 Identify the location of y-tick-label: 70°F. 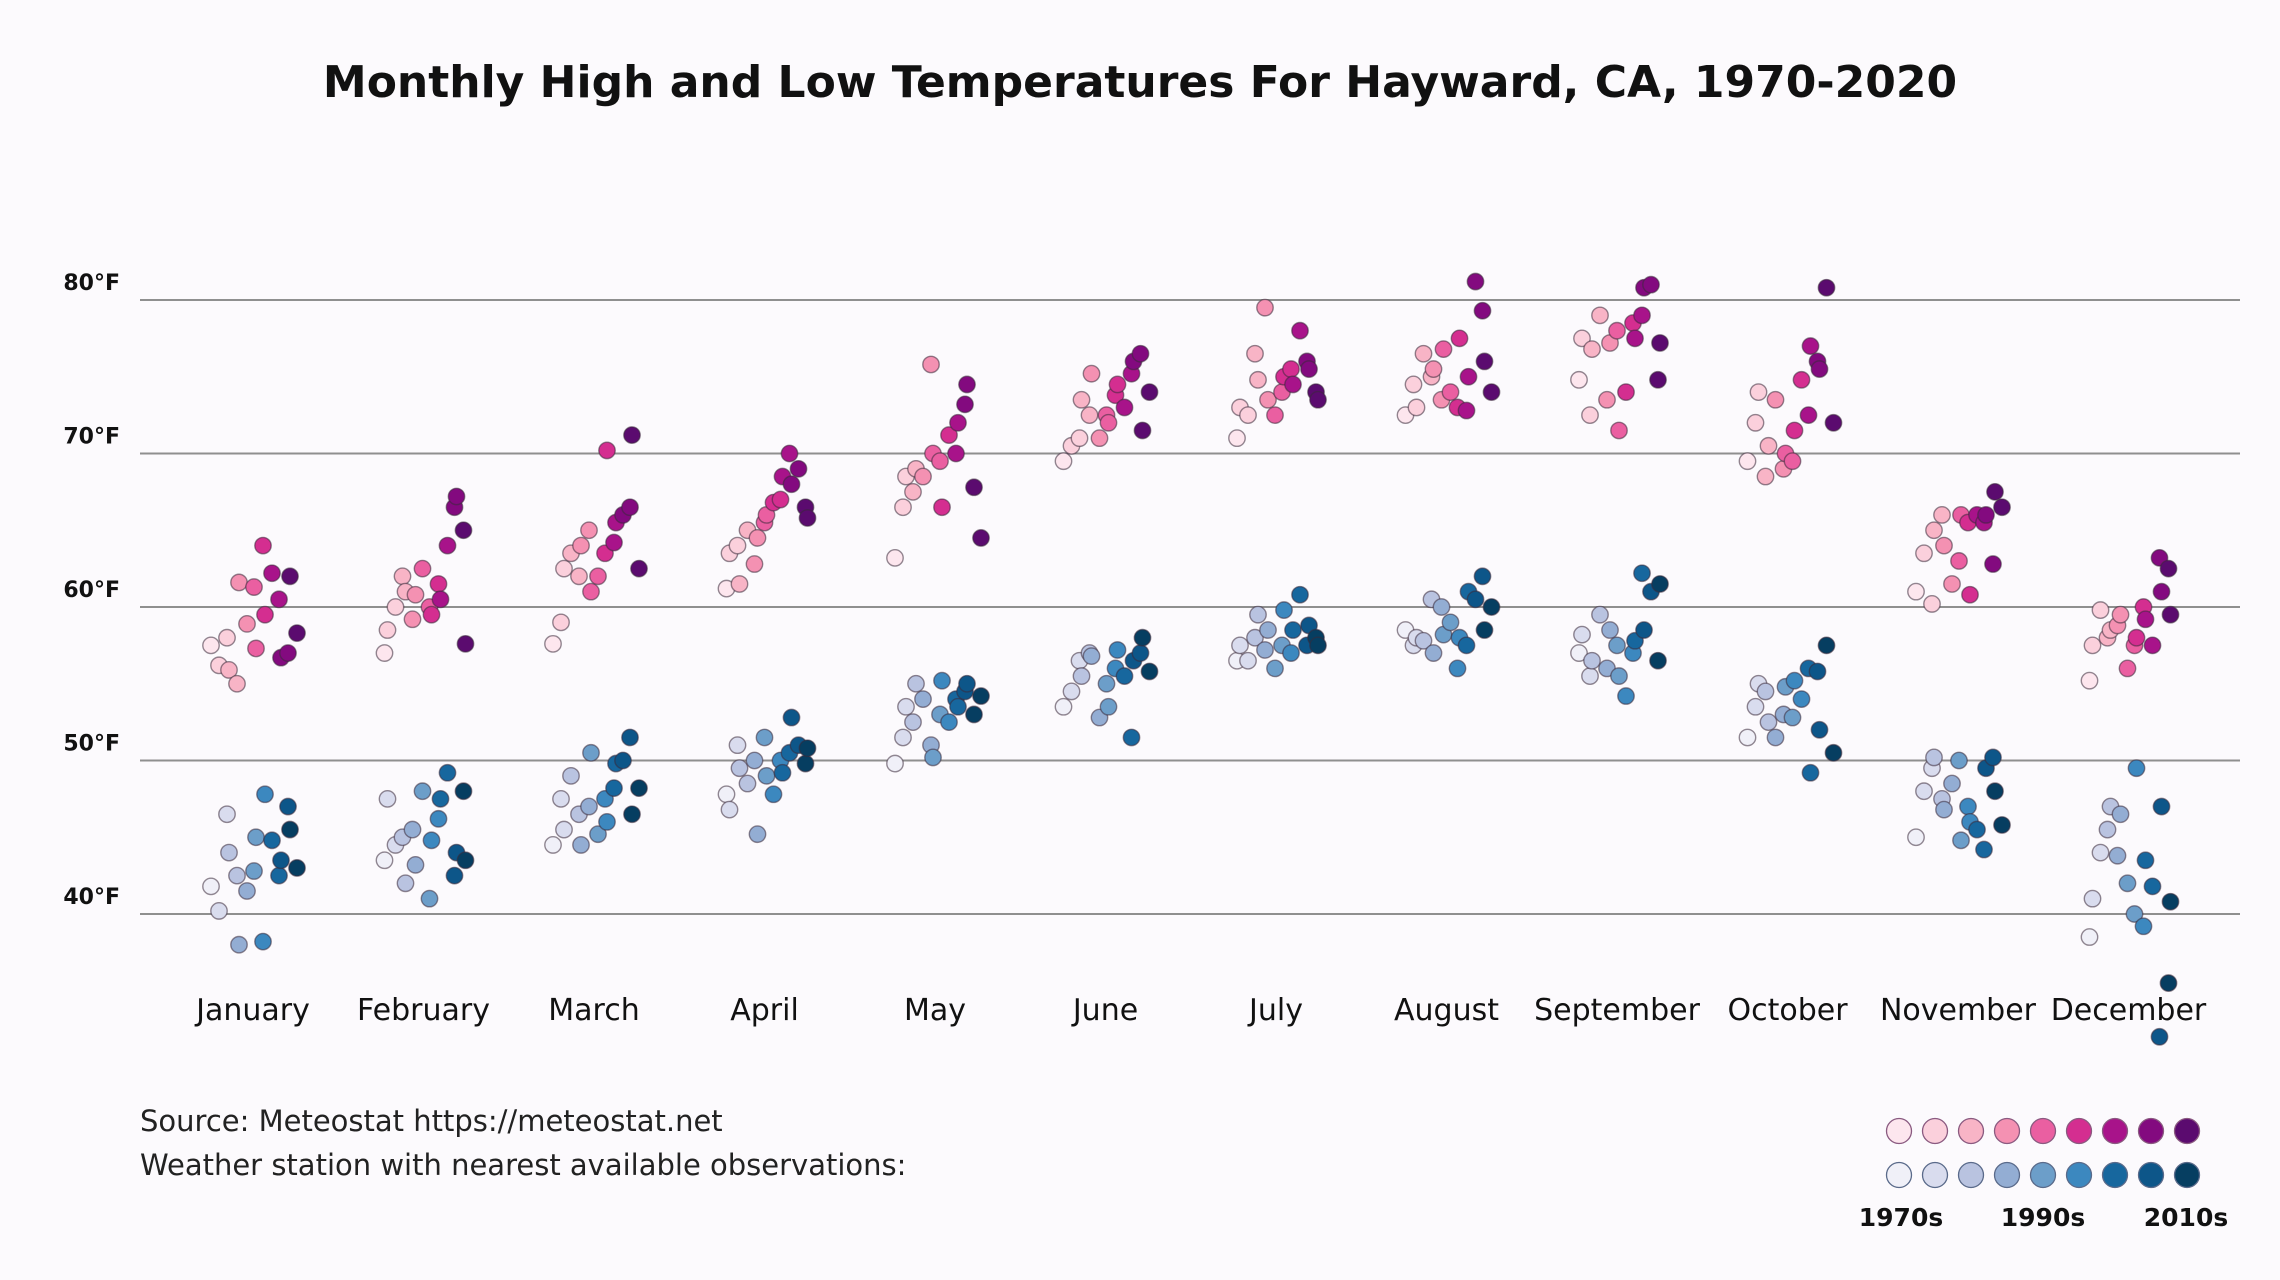
(91, 437).